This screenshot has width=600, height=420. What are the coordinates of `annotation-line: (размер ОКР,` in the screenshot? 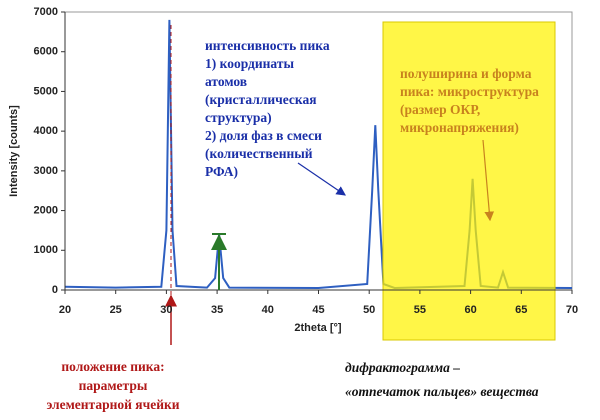 It's located at (440, 109).